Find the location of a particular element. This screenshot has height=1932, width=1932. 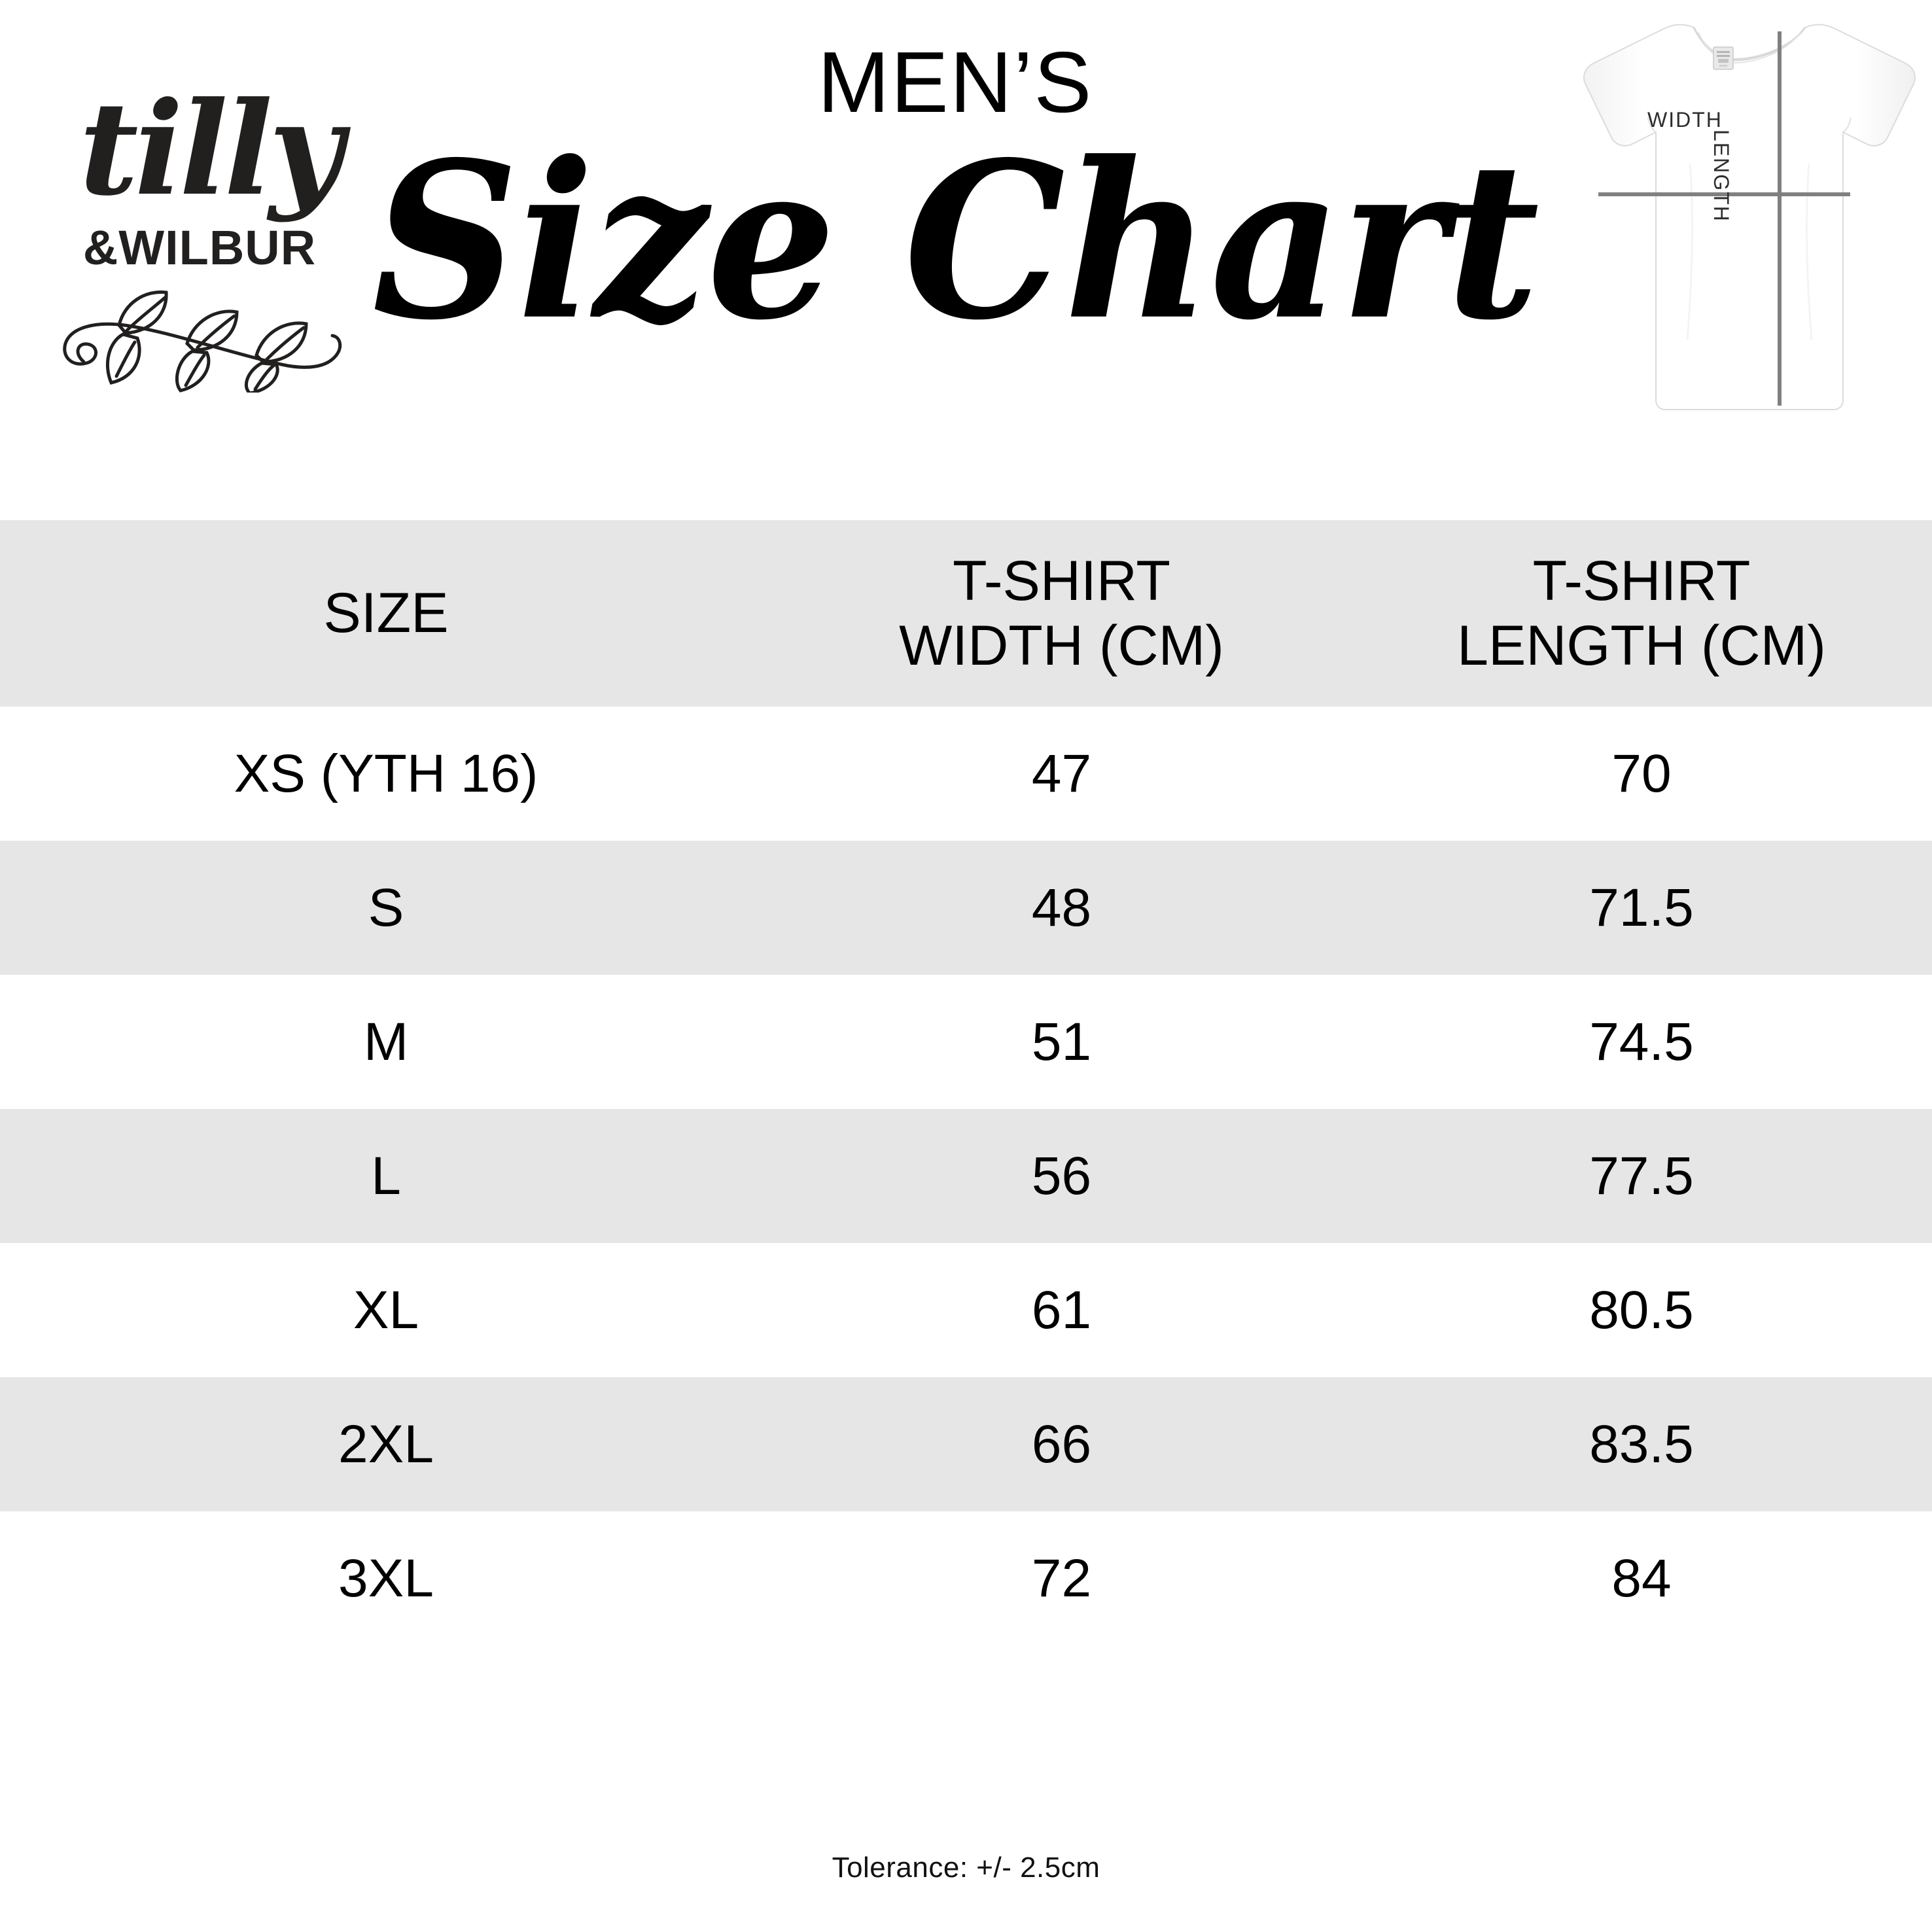

table-row: S 48 71.5 is located at coordinates (966, 908).